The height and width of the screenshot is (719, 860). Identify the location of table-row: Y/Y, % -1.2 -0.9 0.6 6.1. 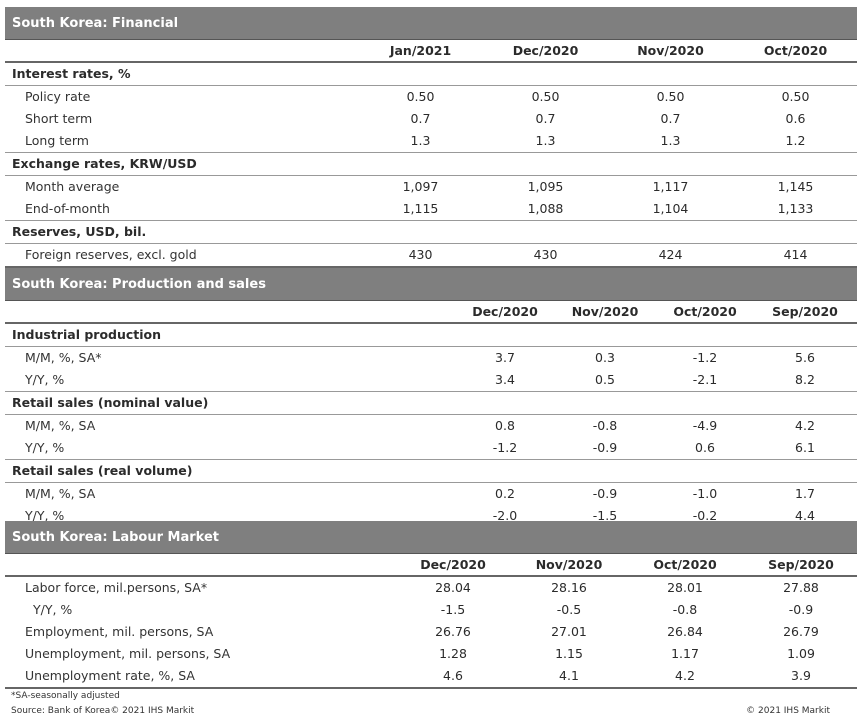
(431, 448).